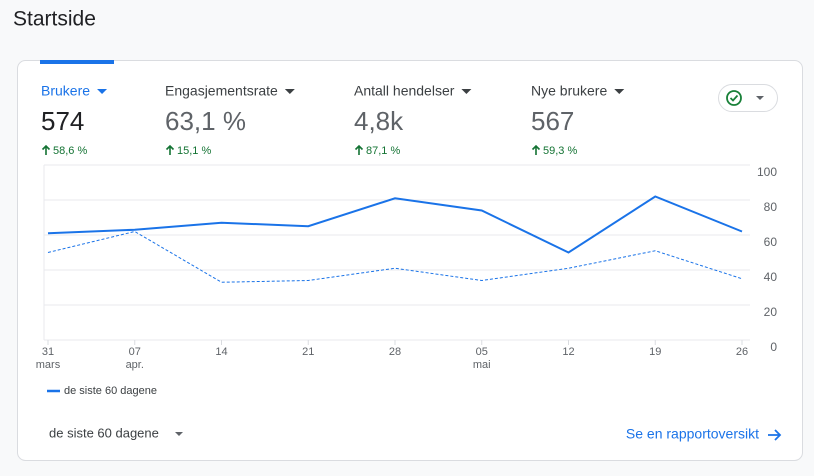 The width and height of the screenshot is (814, 476). I want to click on metric-change: 58,6 %, so click(70, 151).